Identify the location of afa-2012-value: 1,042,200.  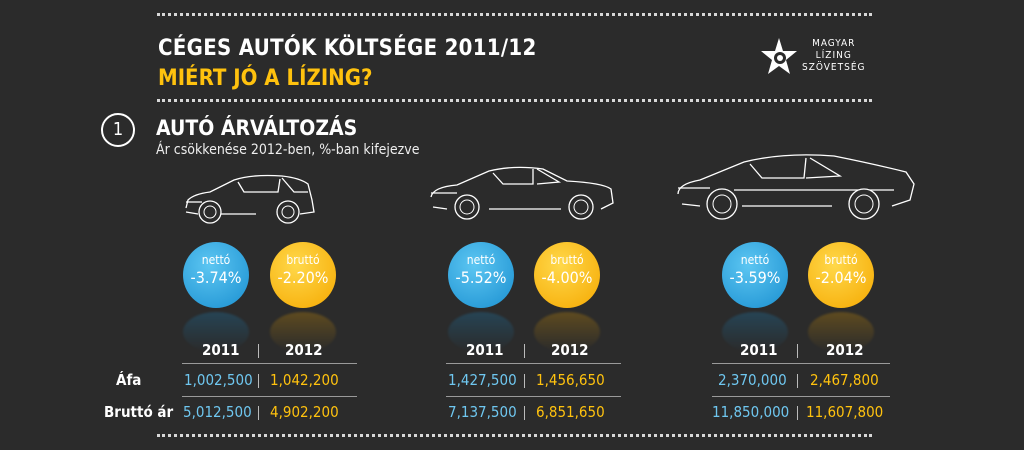
(304, 380).